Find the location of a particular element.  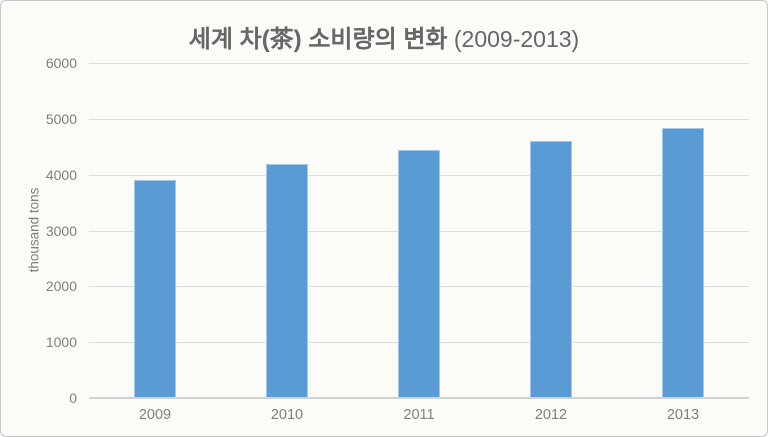

bar-2011 is located at coordinates (419, 274).